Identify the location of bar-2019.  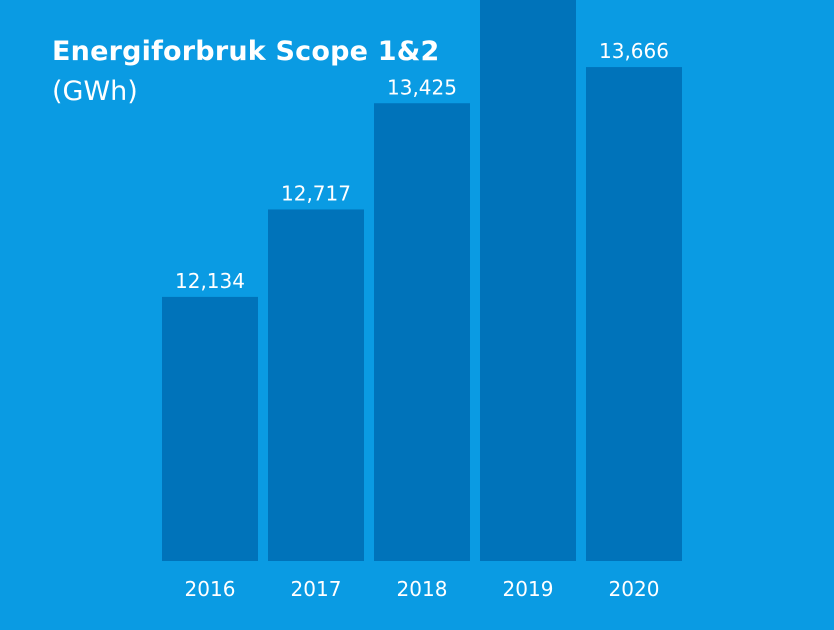
(528, 280).